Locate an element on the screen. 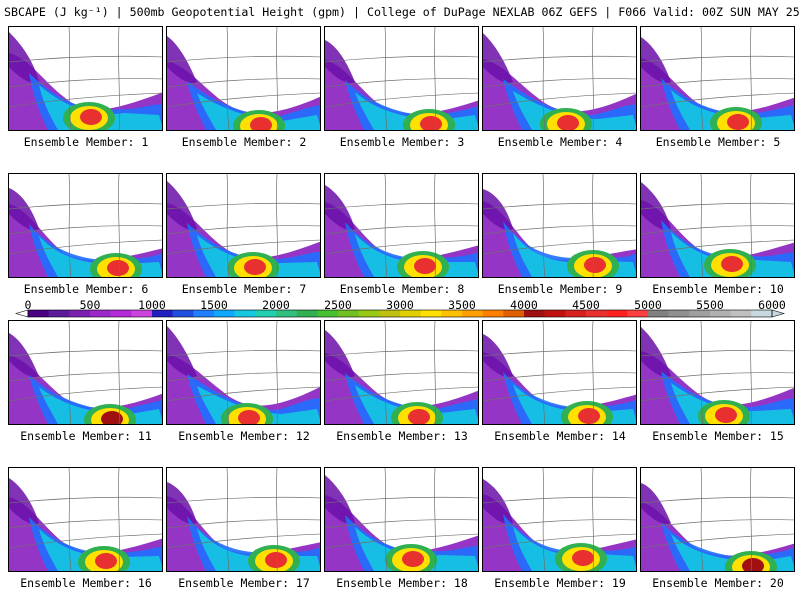 The width and height of the screenshot is (800, 600). cape-colorbar is located at coordinates (400, 313).